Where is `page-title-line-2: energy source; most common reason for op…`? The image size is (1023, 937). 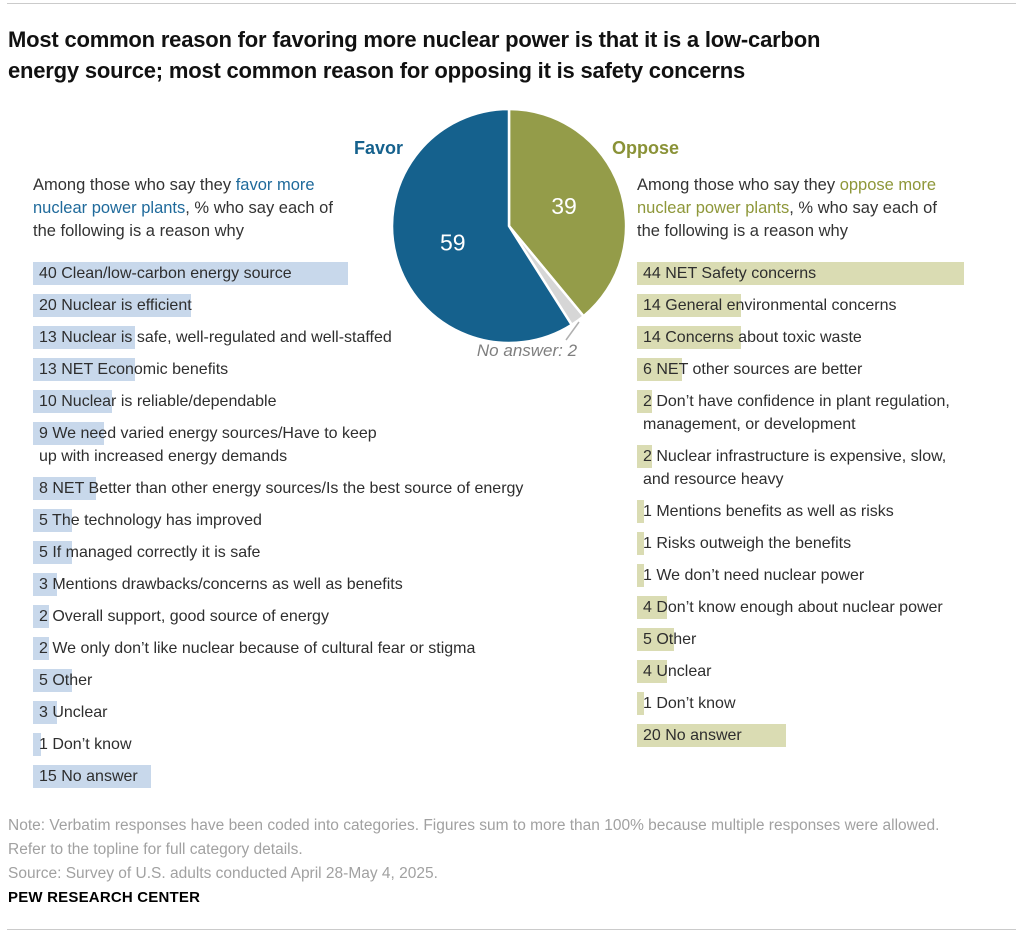 page-title-line-2: energy source; most common reason for op… is located at coordinates (377, 70).